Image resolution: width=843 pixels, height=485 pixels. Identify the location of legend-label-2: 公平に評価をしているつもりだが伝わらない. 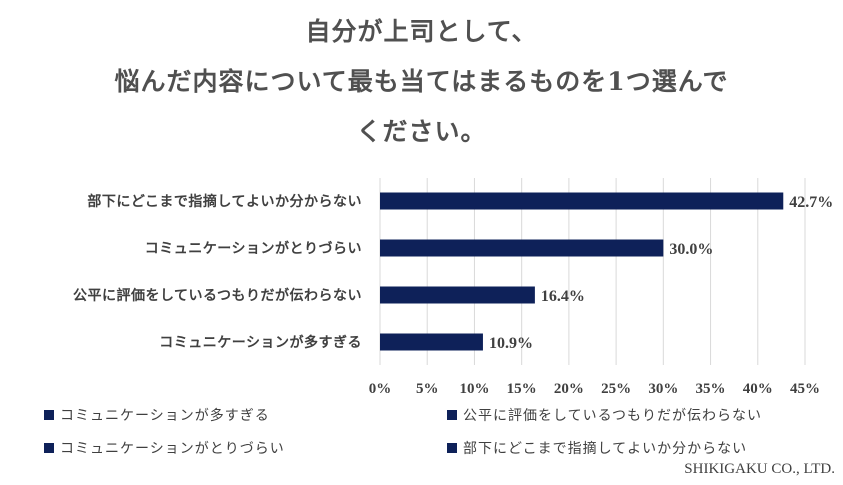
(613, 416).